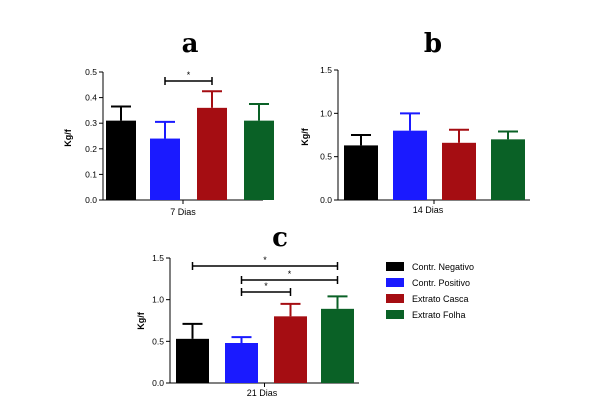 This screenshot has height=417, width=596. What do you see at coordinates (433, 44) in the screenshot?
I see `panel-label-b: b` at bounding box center [433, 44].